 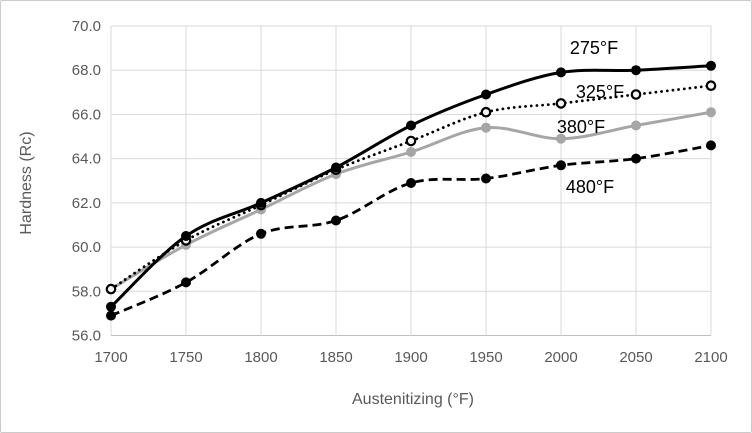 What do you see at coordinates (600, 92) in the screenshot?
I see `series-label-325f: 325°F` at bounding box center [600, 92].